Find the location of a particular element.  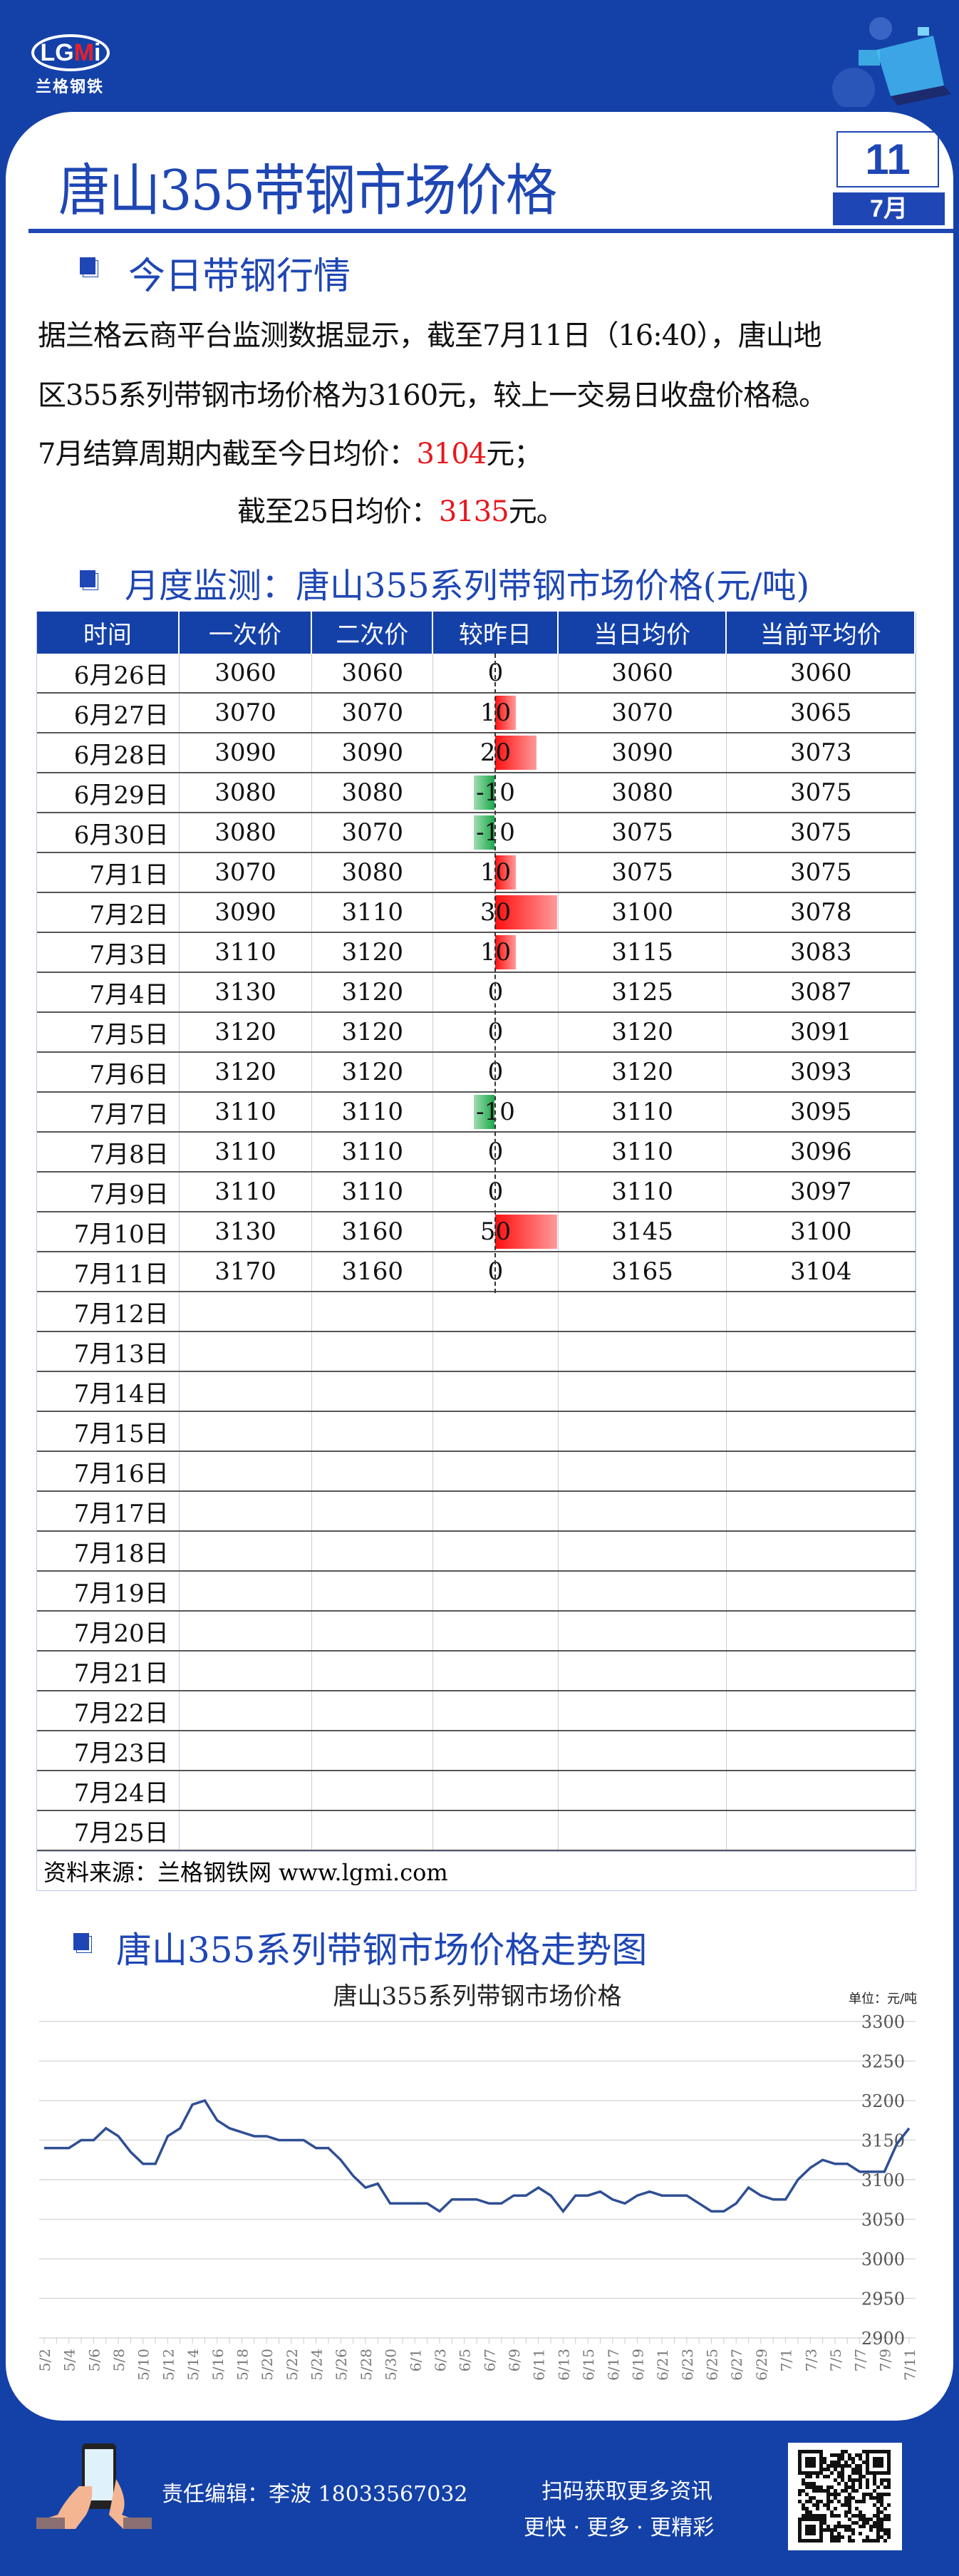

first-price-cell: 3080 is located at coordinates (247, 832).